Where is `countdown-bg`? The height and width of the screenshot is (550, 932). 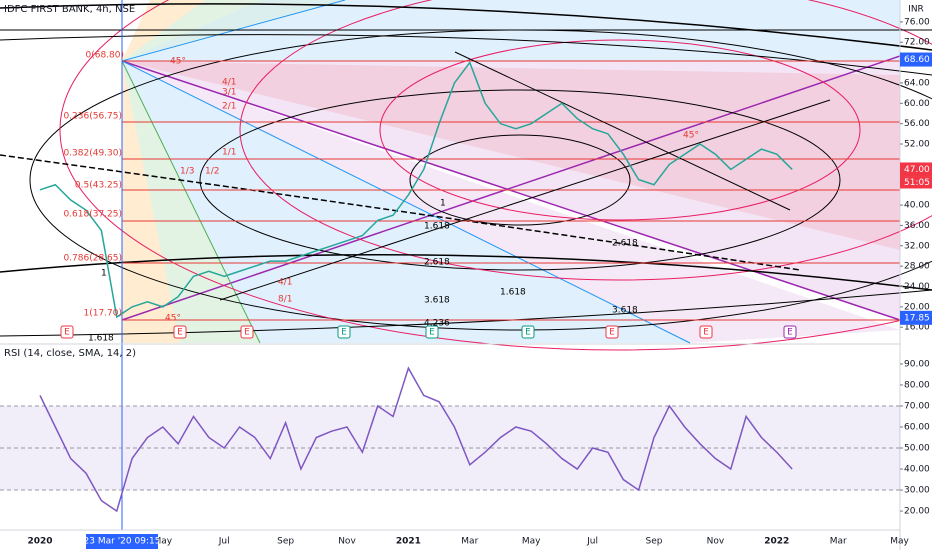 countdown-bg is located at coordinates (916, 182).